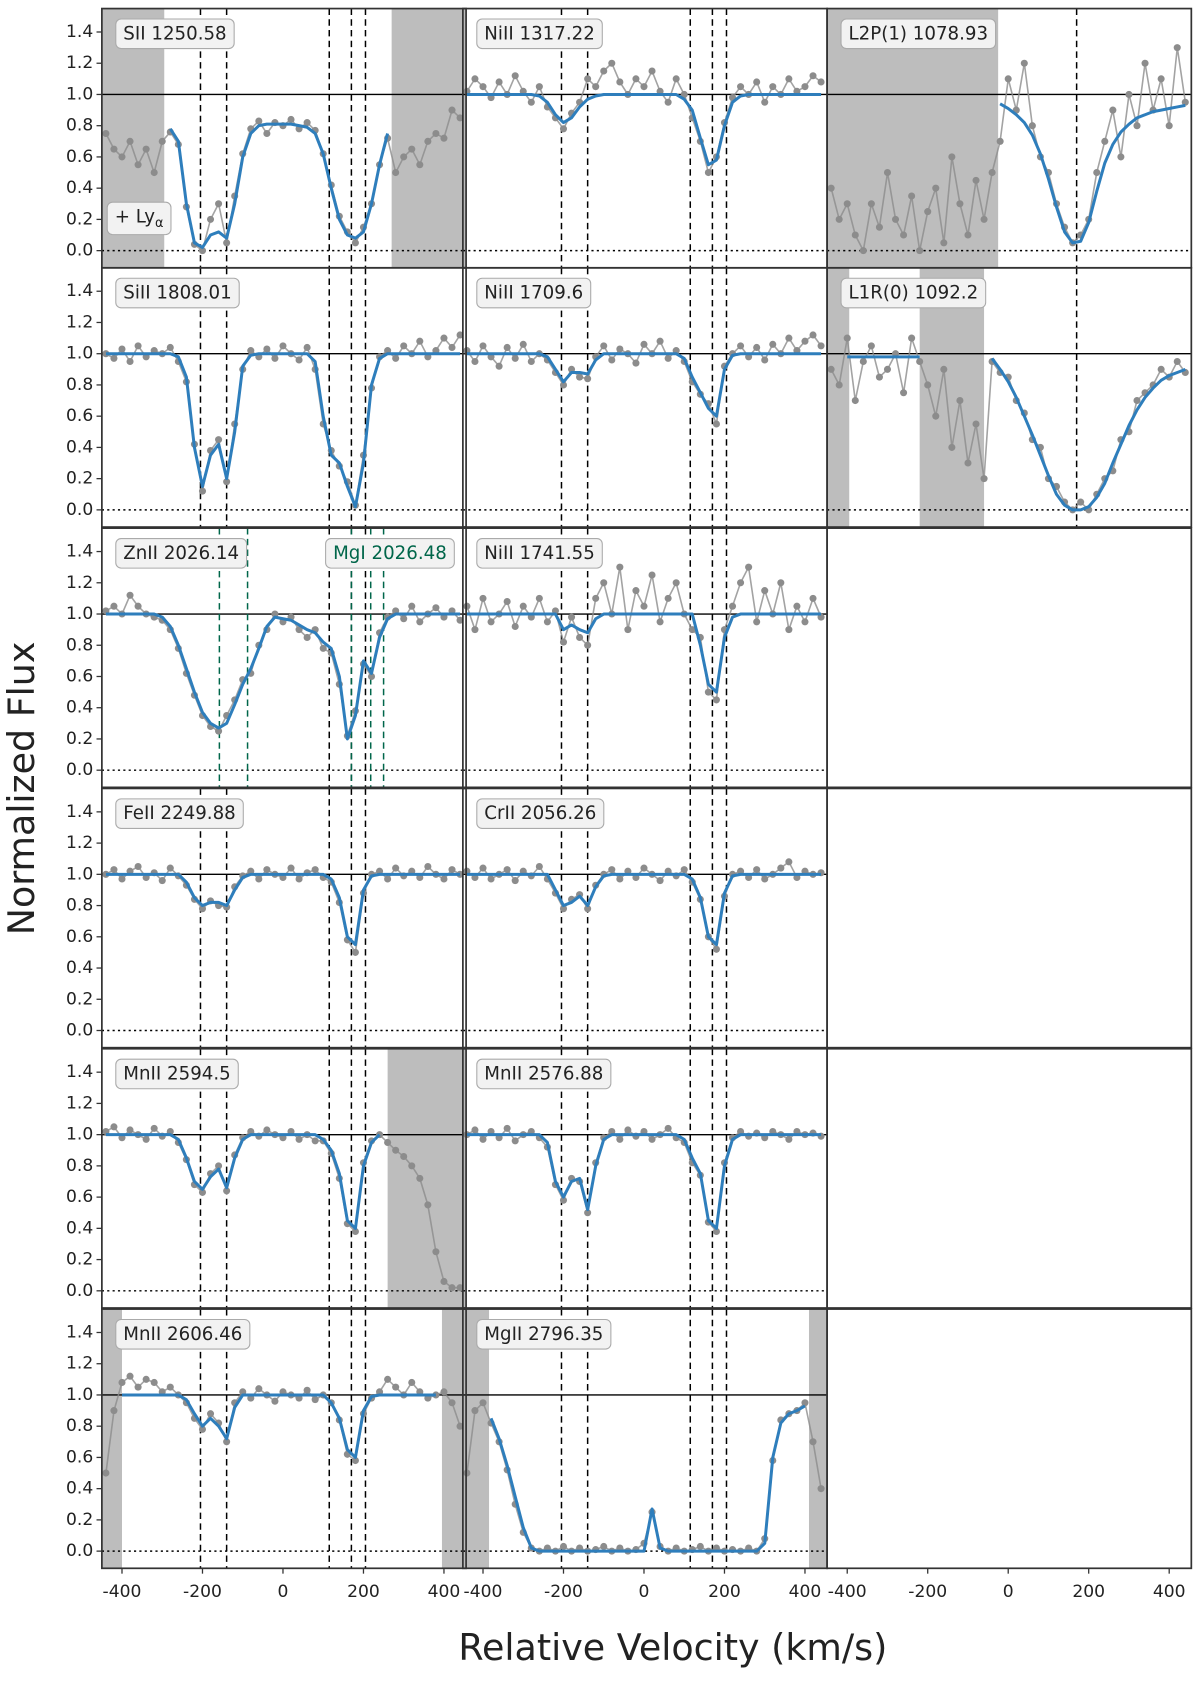 This screenshot has height=1684, width=1200. Describe the element at coordinates (79, 843) in the screenshot. I see `y-tick-label: 1.2` at that location.